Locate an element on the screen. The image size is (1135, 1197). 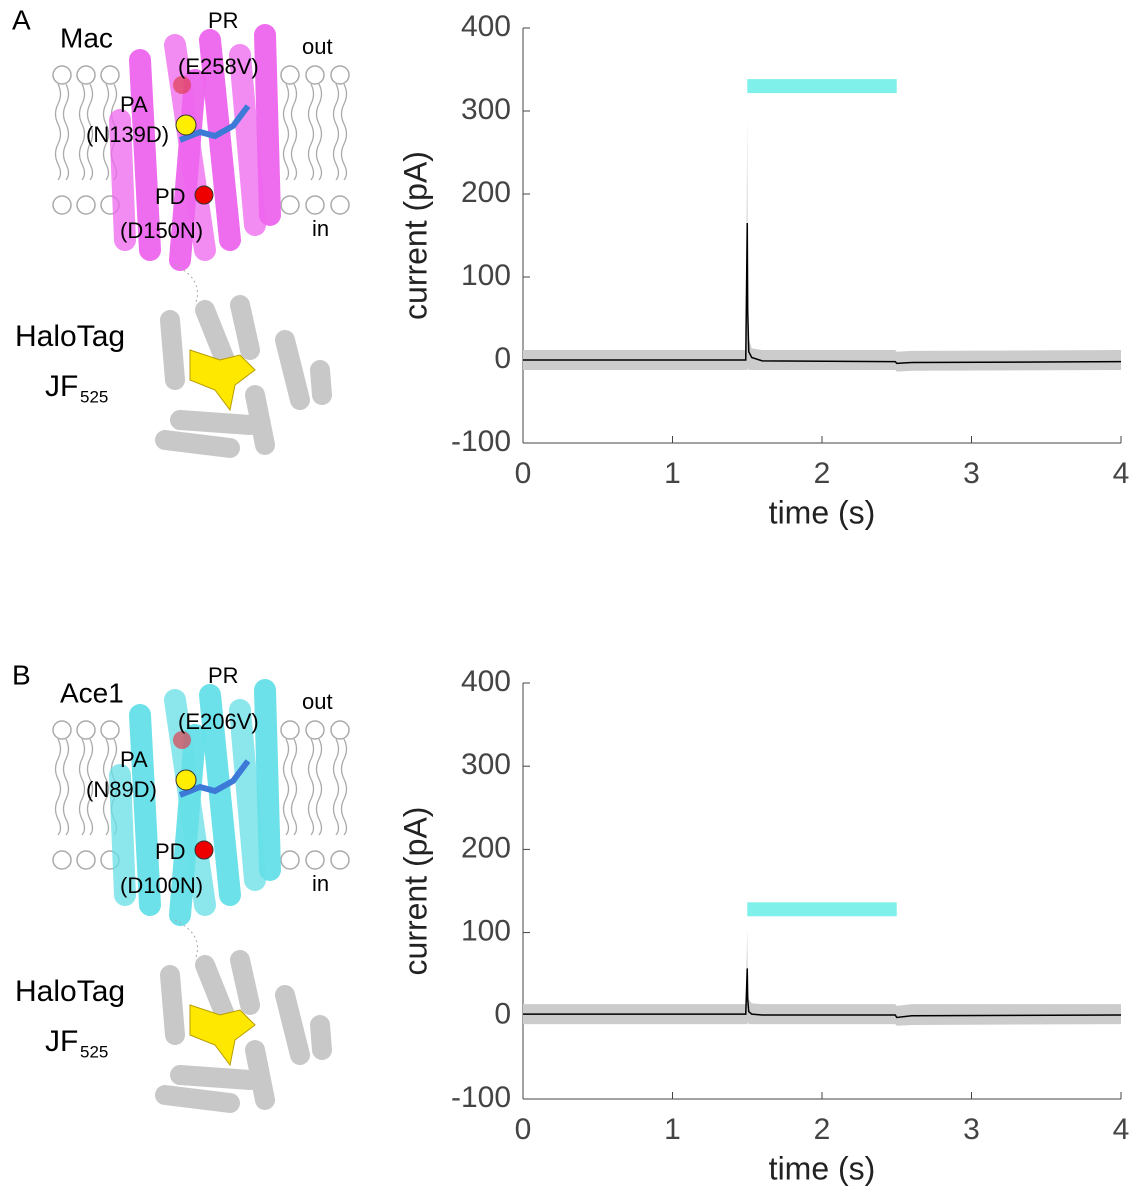
diagram-label: in is located at coordinates (320, 883).